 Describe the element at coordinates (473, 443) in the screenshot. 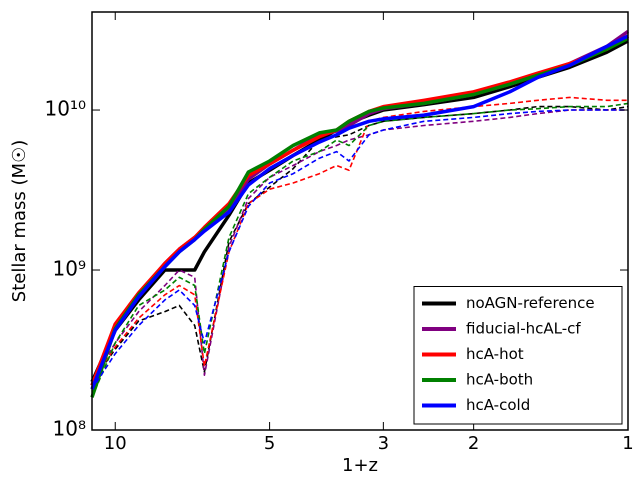

I see `x-tick-label: 2` at that location.